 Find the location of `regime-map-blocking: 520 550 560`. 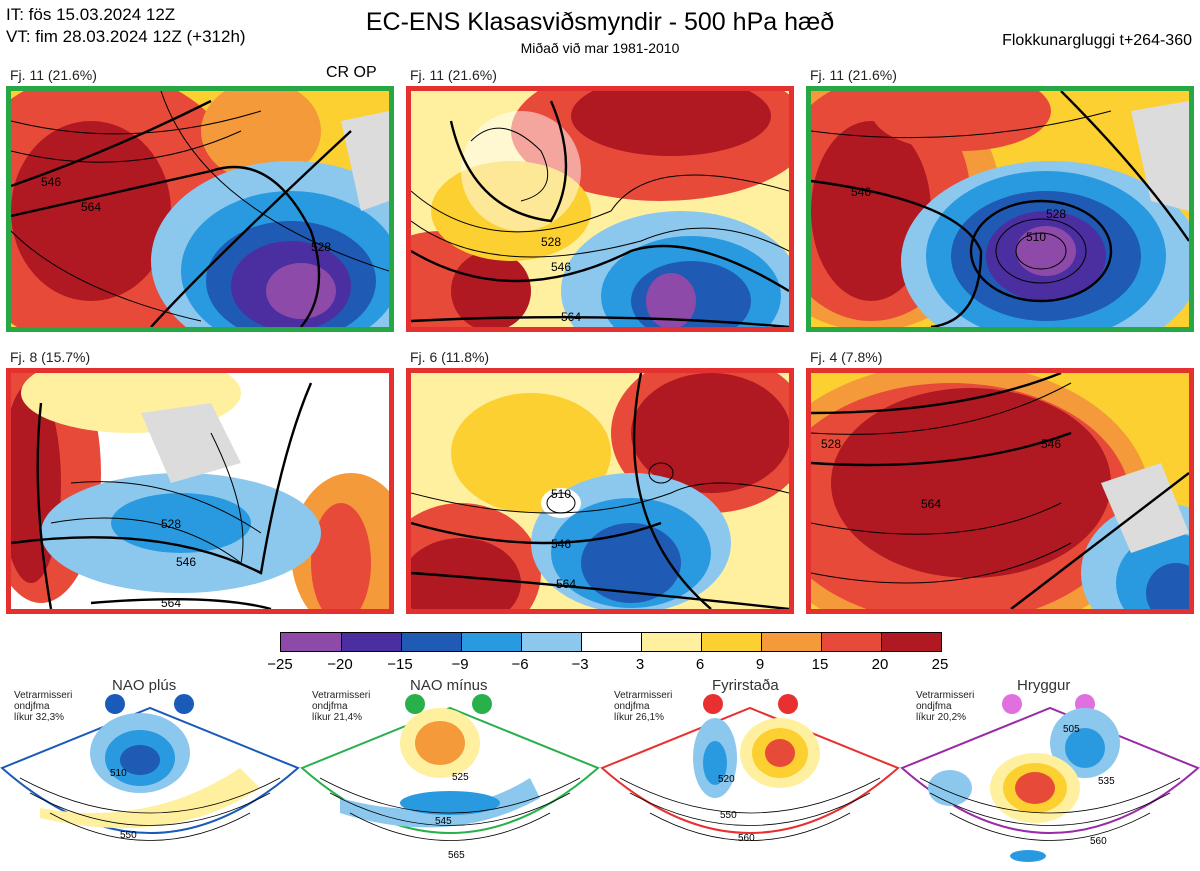

regime-map-blocking: 520 550 560 is located at coordinates (750, 784).